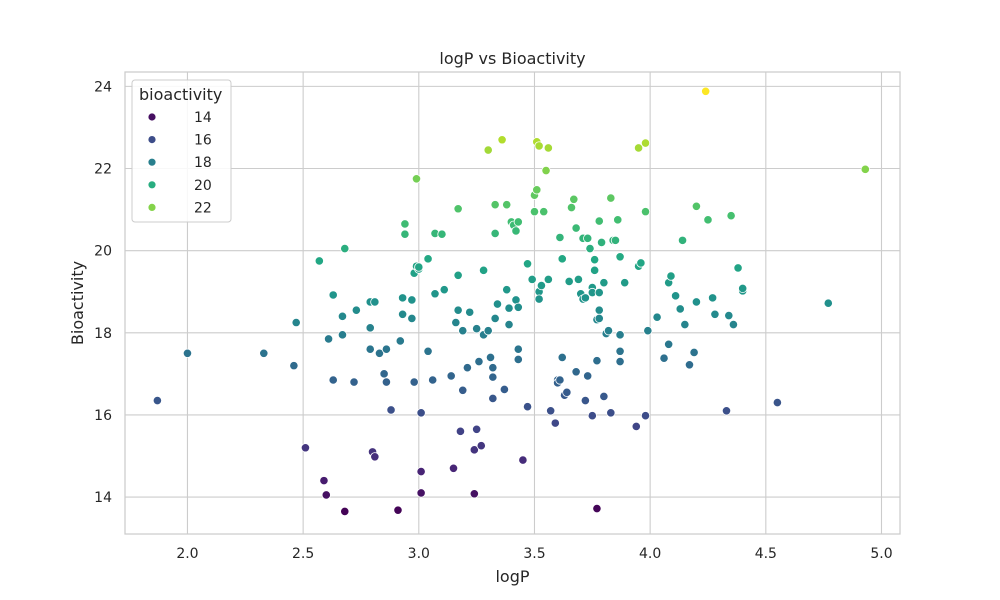 The height and width of the screenshot is (600, 1000). Describe the element at coordinates (77, 303) in the screenshot. I see `y-axis-label: Bioactivity` at that location.